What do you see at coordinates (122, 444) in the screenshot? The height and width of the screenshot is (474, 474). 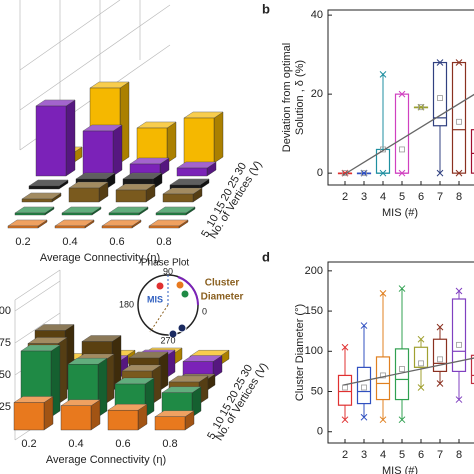 I see `x-tick-label: 0.6` at bounding box center [122, 444].